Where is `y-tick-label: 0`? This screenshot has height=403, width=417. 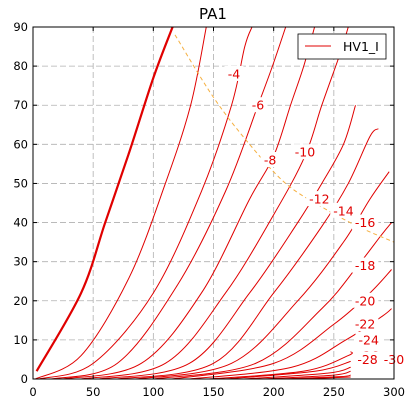 y-tick-label: 0 is located at coordinates (24, 379).